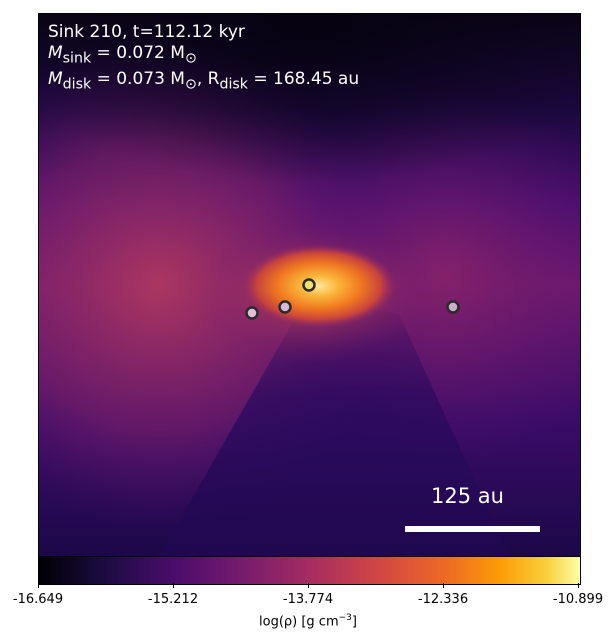 The image size is (616, 644). What do you see at coordinates (467, 496) in the screenshot?
I see `scale-bar-label: 125 au` at bounding box center [467, 496].